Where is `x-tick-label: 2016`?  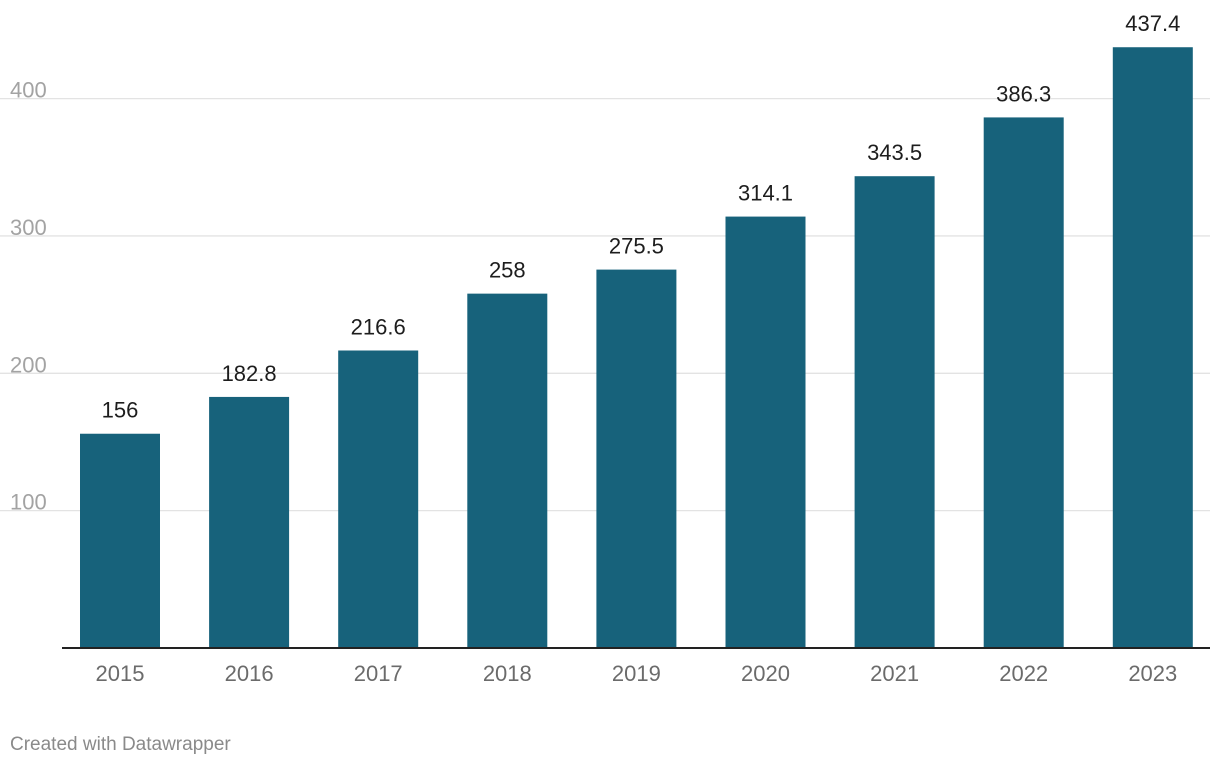
x-tick-label: 2016 is located at coordinates (249, 673).